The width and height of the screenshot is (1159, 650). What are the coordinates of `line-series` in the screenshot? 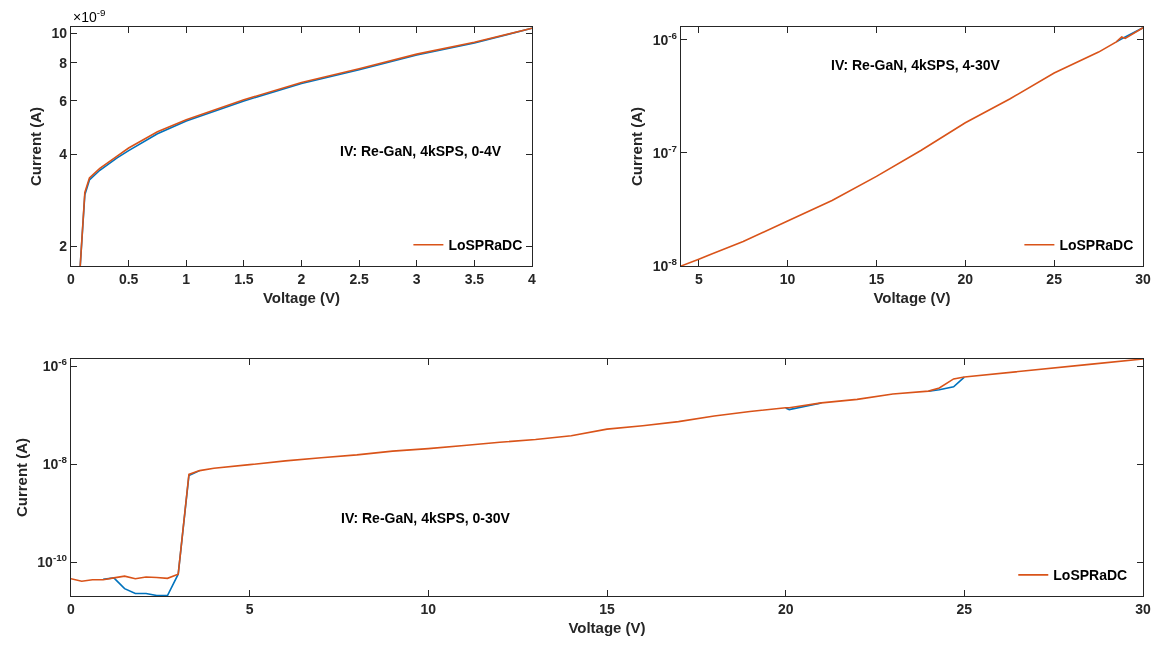 It's located at (912, 146).